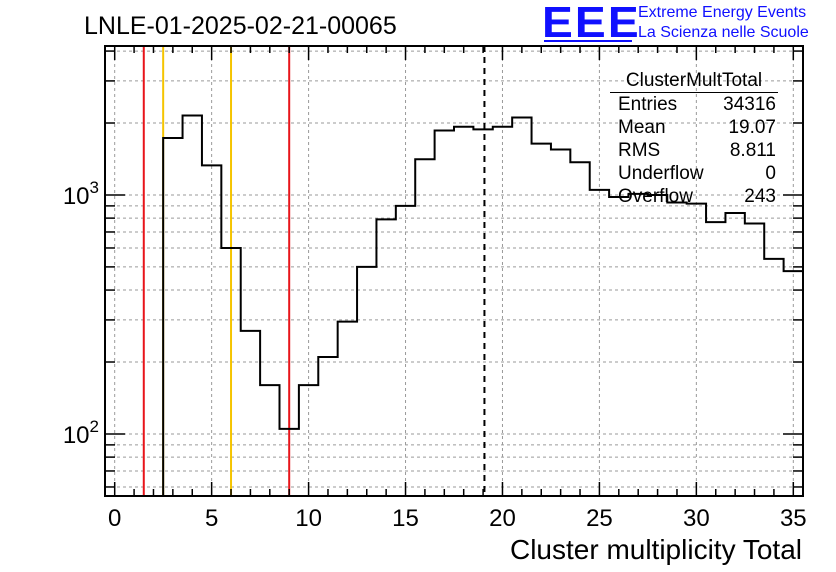 The height and width of the screenshot is (572, 836). I want to click on logo-line-1: Extreme Energy Events, so click(722, 12).